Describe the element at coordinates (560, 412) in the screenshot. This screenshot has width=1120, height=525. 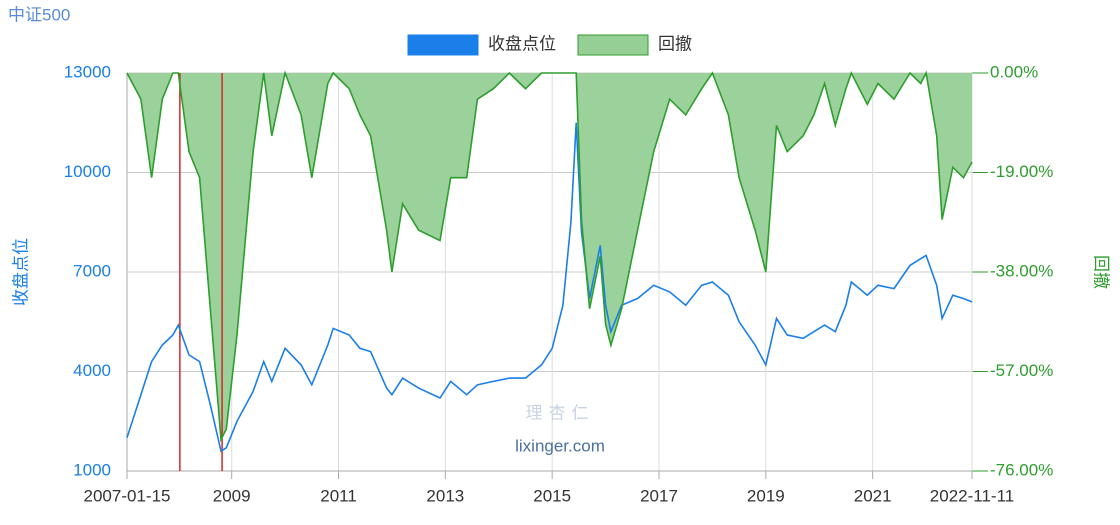
I see `watermark-logo: 理杏仁` at that location.